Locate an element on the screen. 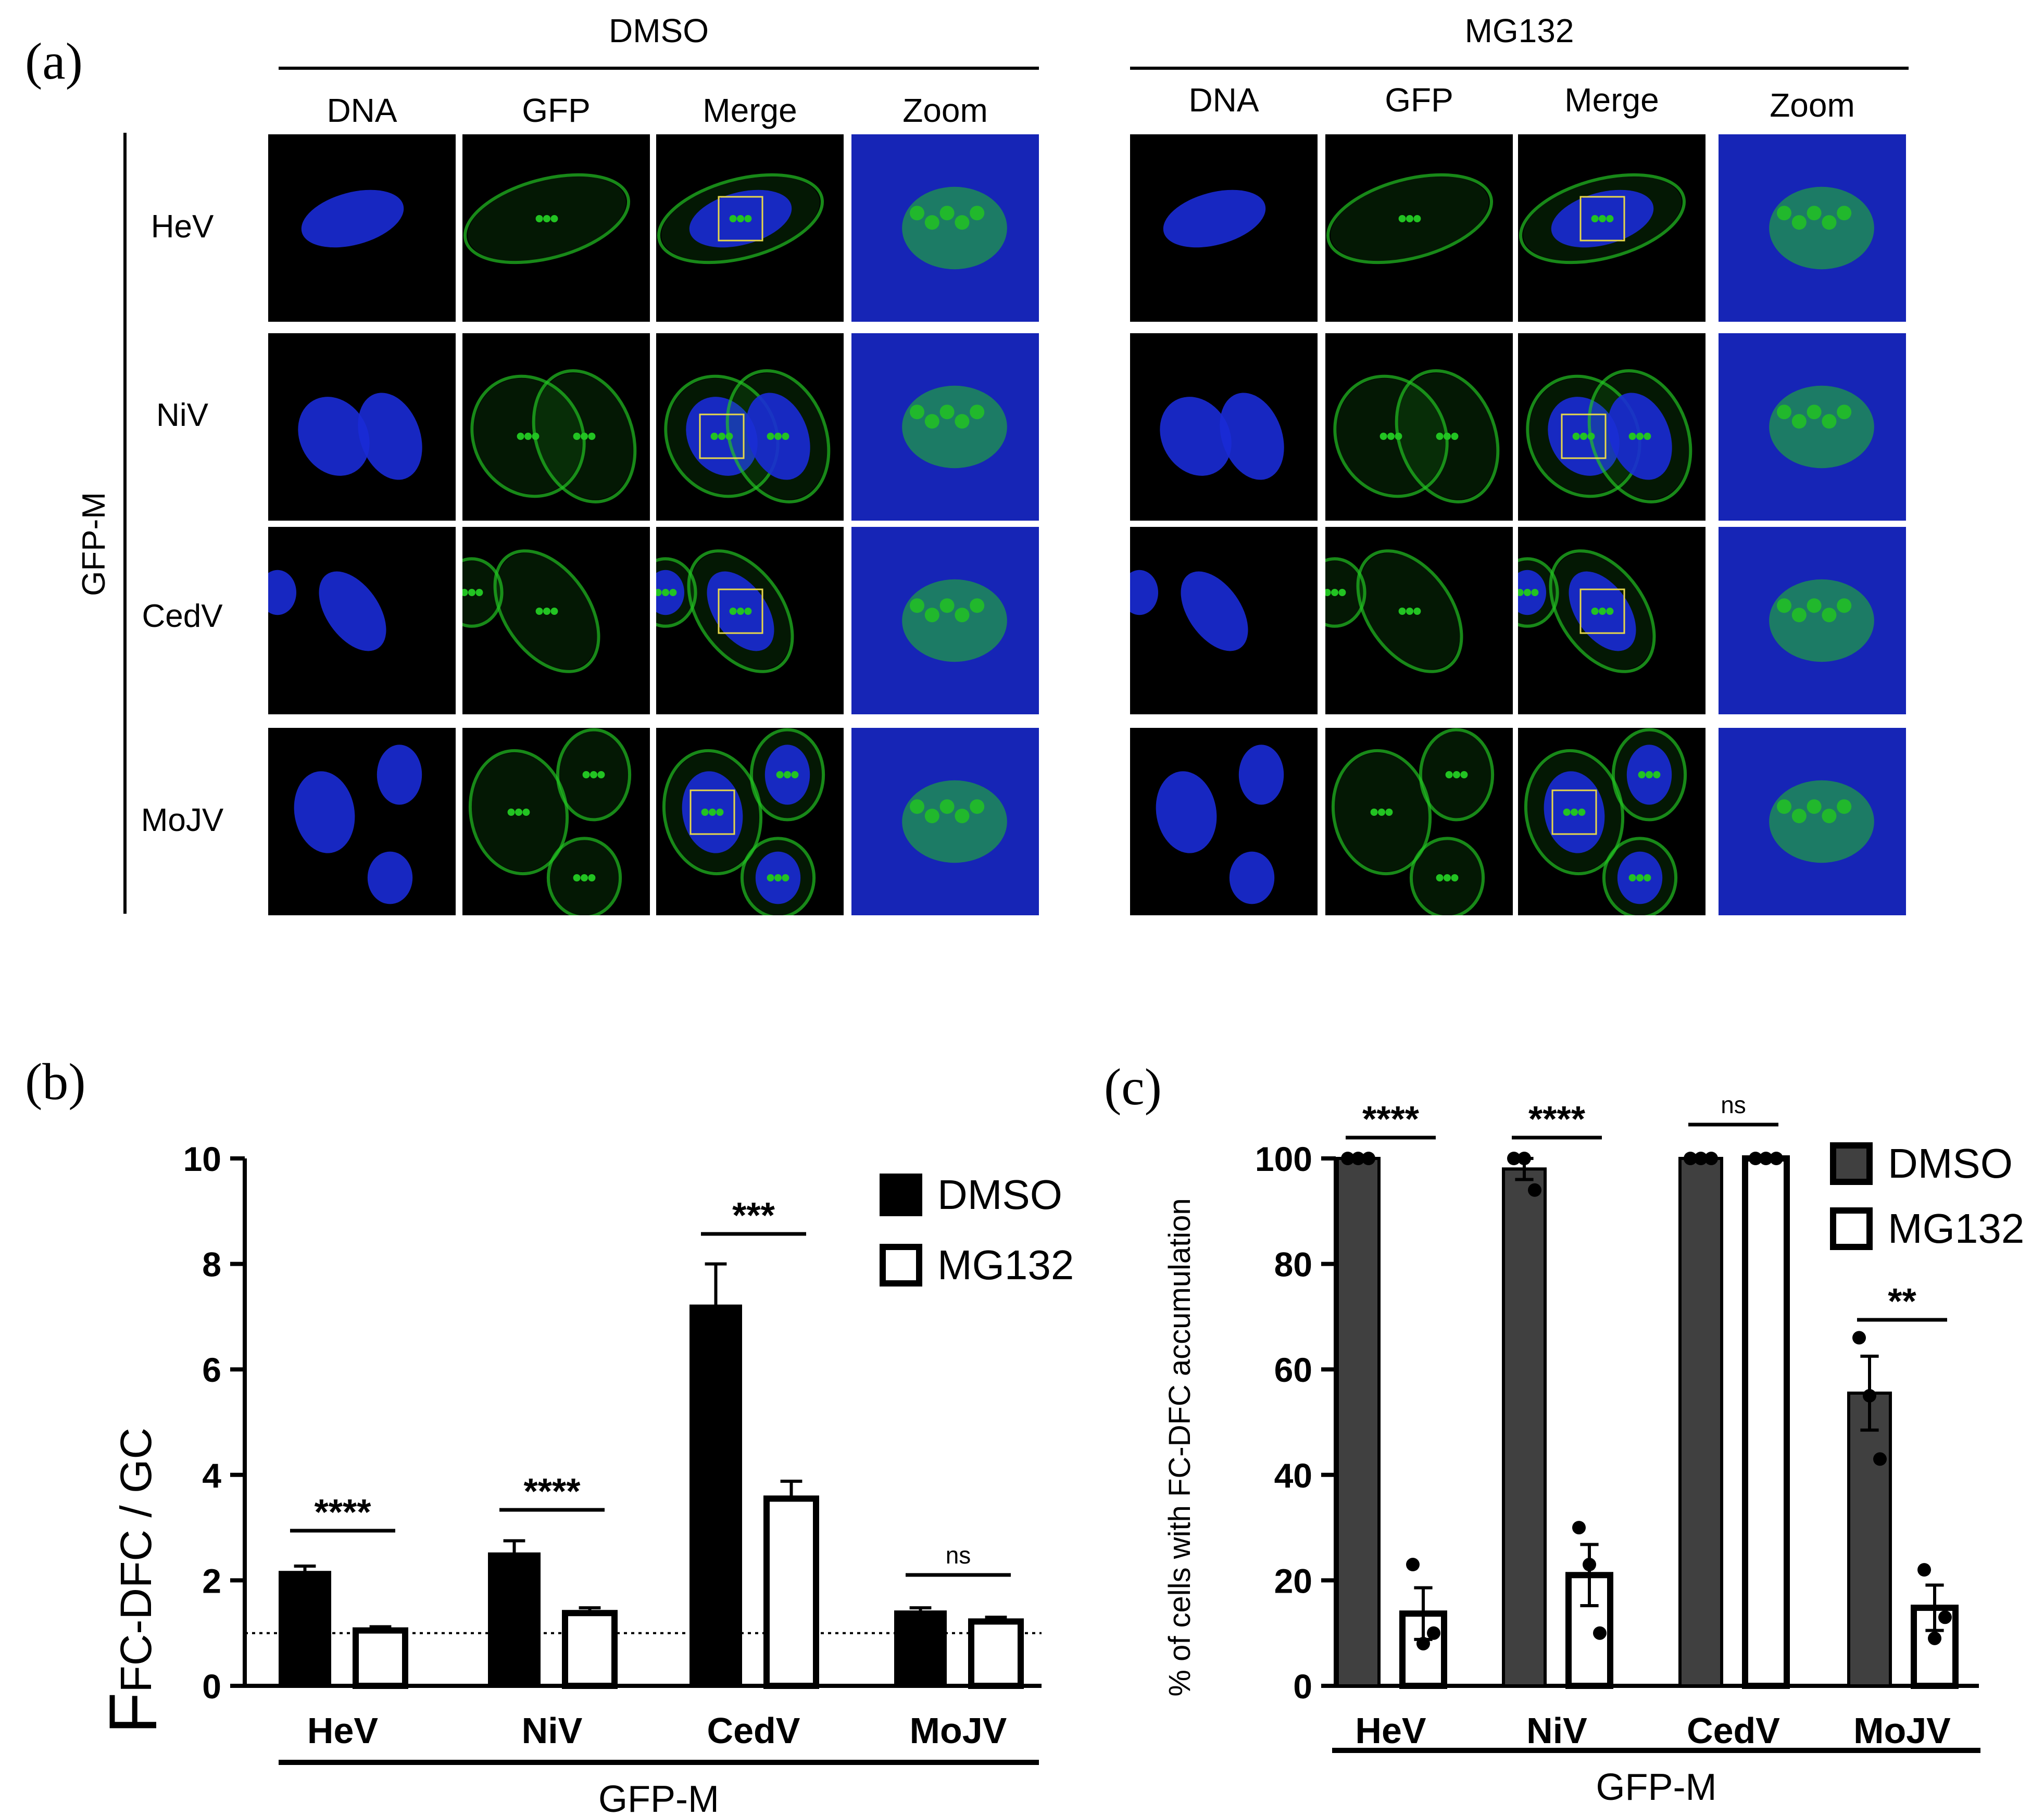 The image size is (2044, 1816). micrograph-niv-zoom-dmso is located at coordinates (945, 427).